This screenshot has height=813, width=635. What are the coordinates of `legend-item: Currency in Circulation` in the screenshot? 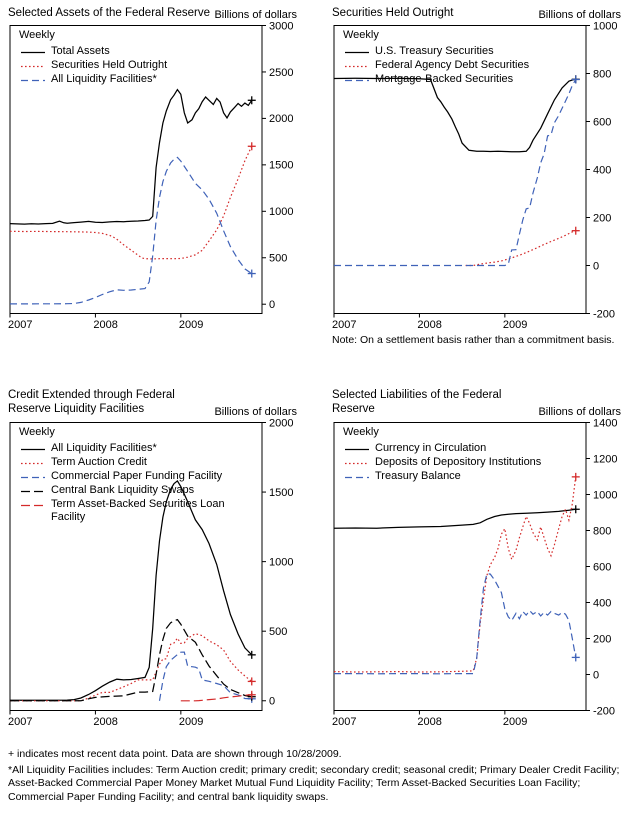 It's located at (443, 448).